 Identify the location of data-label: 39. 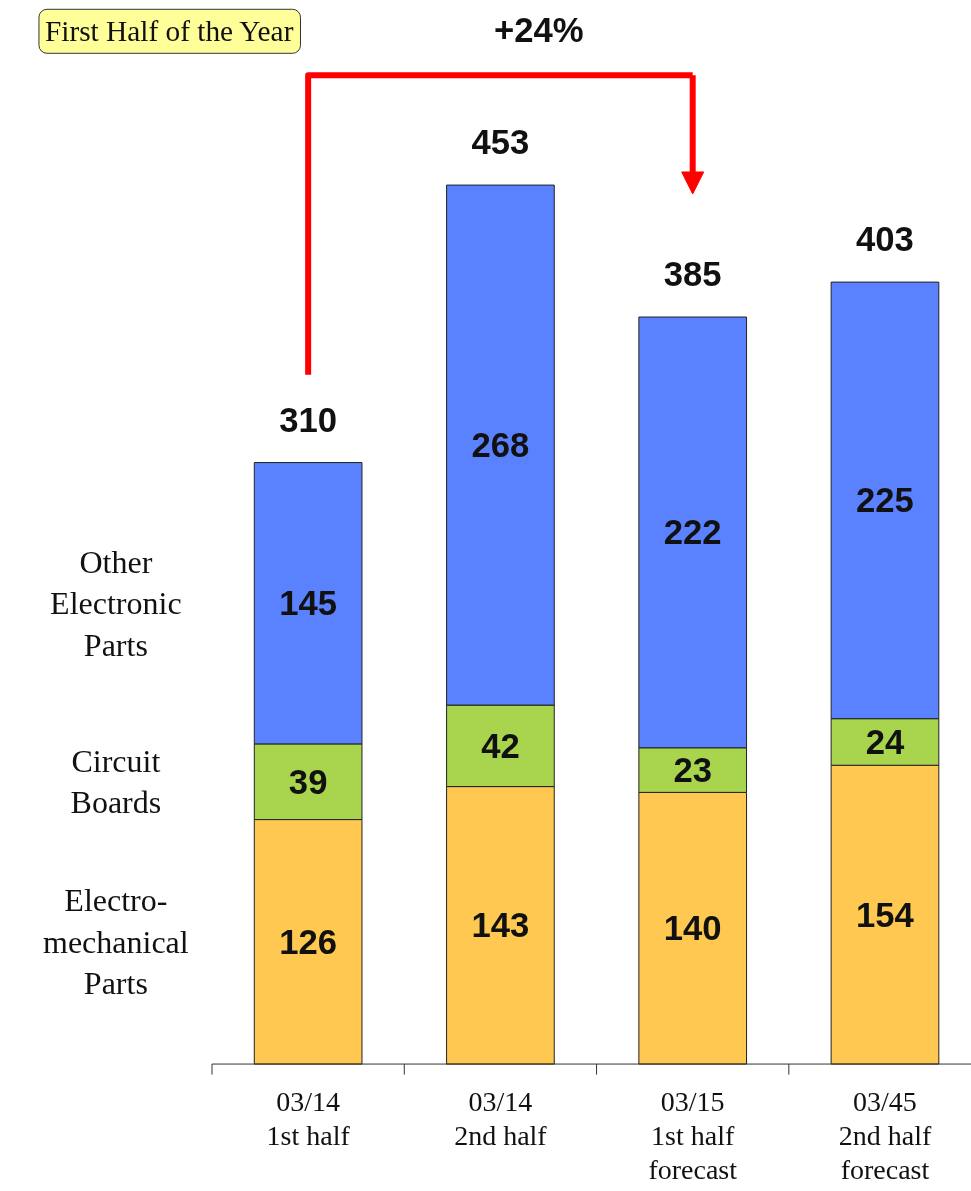
(308, 781).